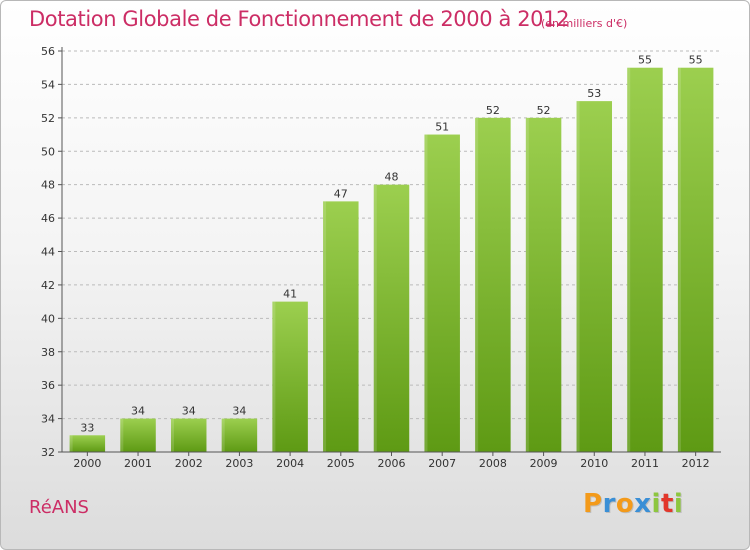  What do you see at coordinates (48, 185) in the screenshot?
I see `y-tick-label: 48` at bounding box center [48, 185].